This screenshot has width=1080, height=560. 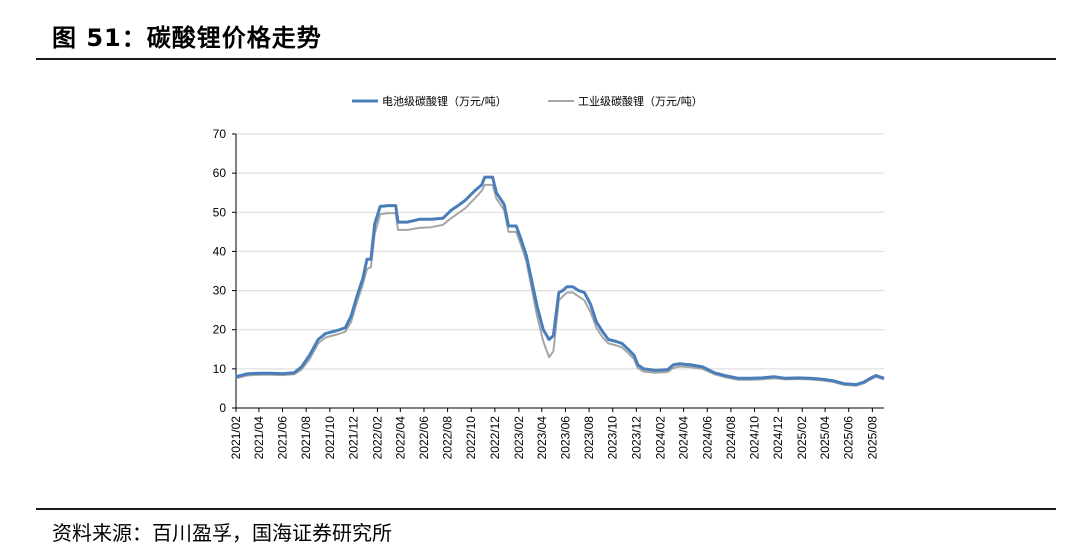 What do you see at coordinates (448, 438) in the screenshot?
I see `x-tick-label: 2022/08` at bounding box center [448, 438].